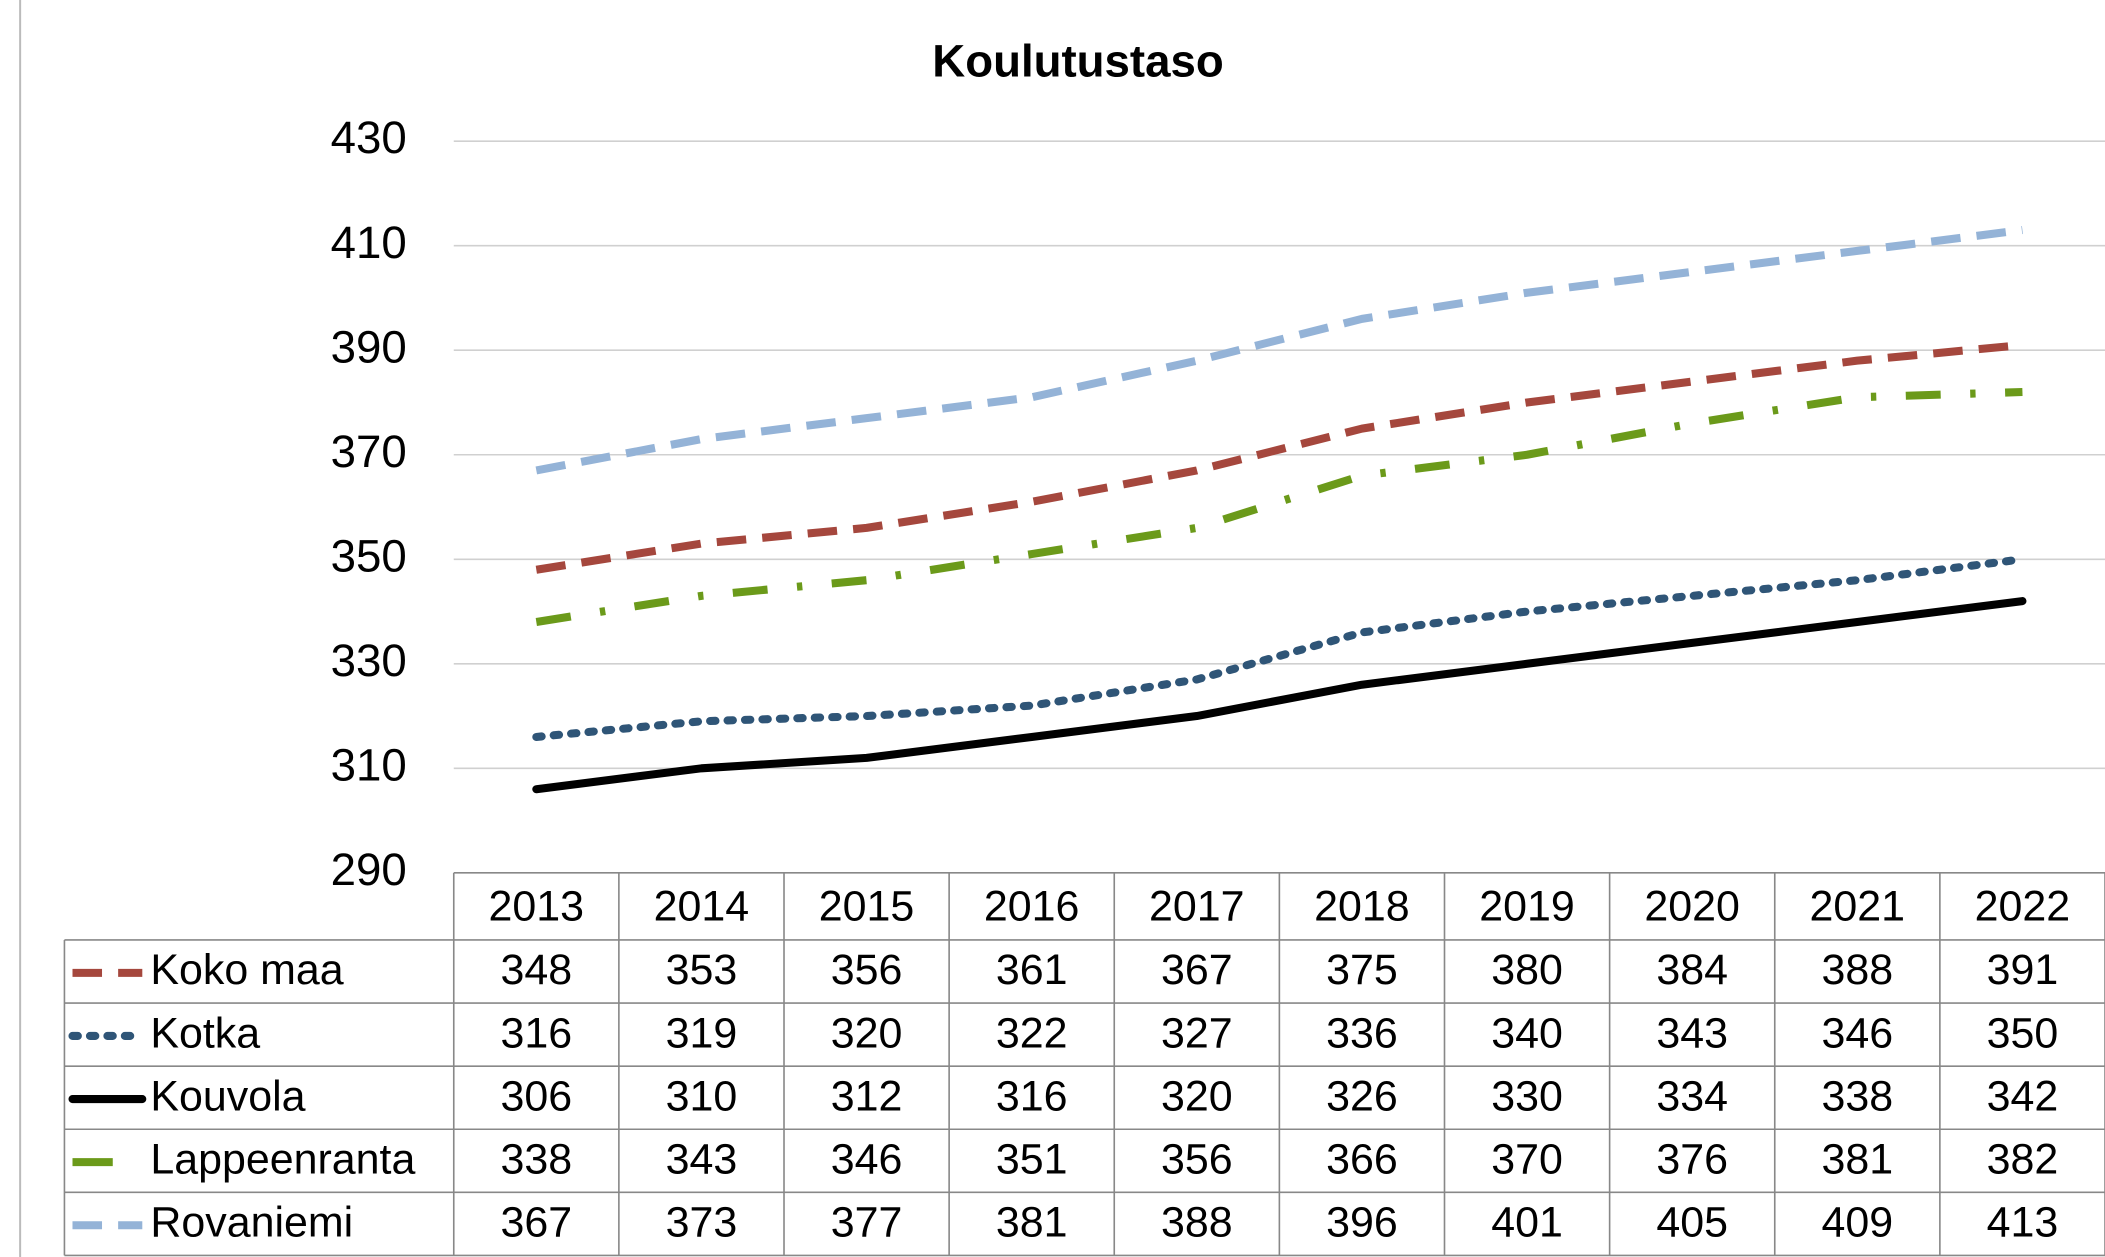 The image size is (2105, 1257). Describe the element at coordinates (1692, 1096) in the screenshot. I see `table-value: 334` at that location.